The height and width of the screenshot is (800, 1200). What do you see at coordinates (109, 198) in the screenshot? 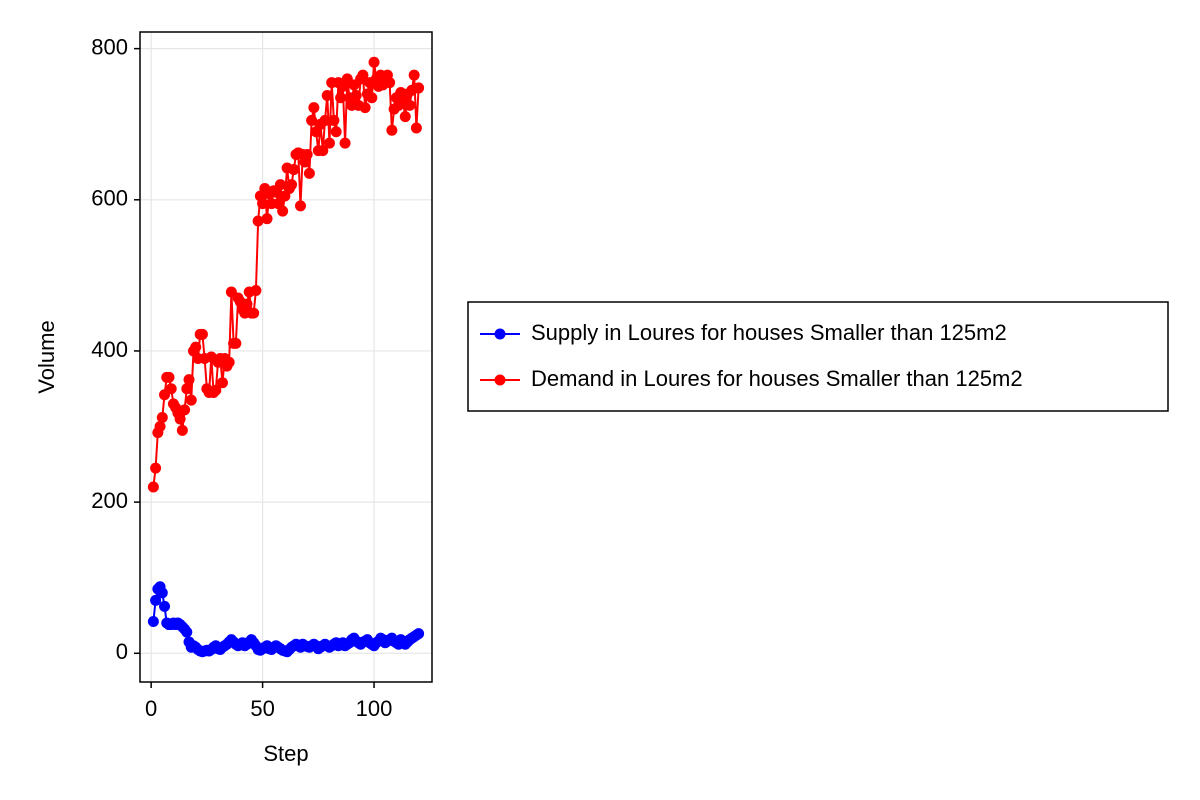
I see `y-tick-label: 600` at bounding box center [109, 198].